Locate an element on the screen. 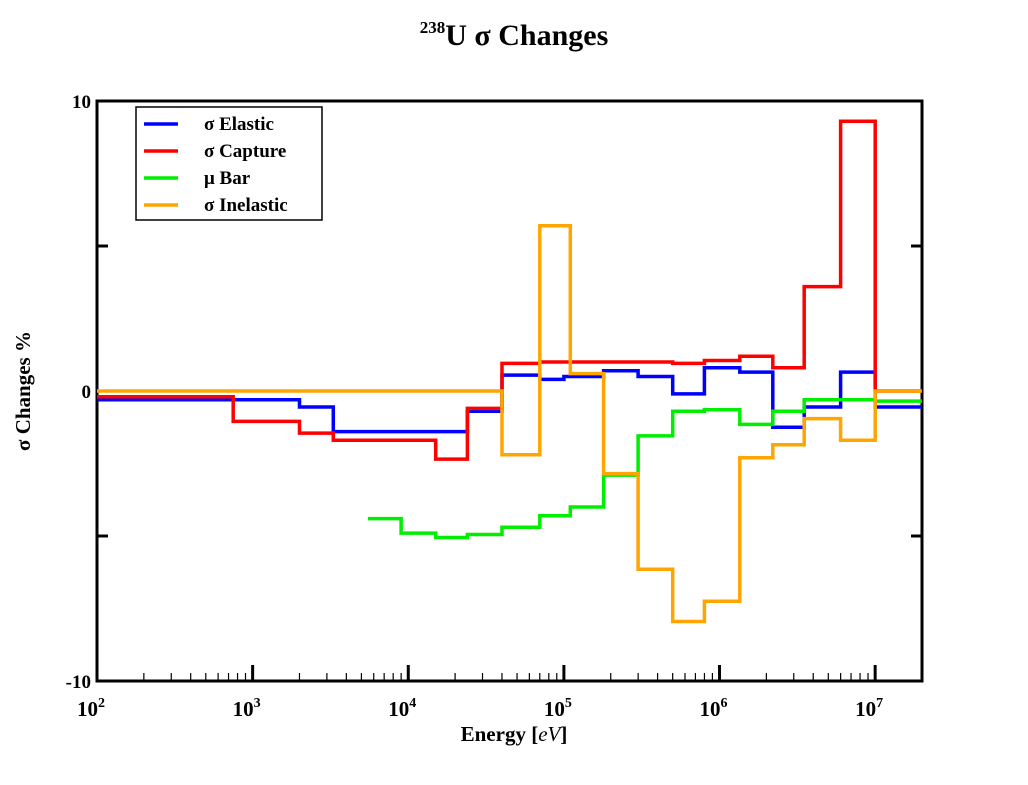  x-tick-label: 10⁶ is located at coordinates (714, 708).